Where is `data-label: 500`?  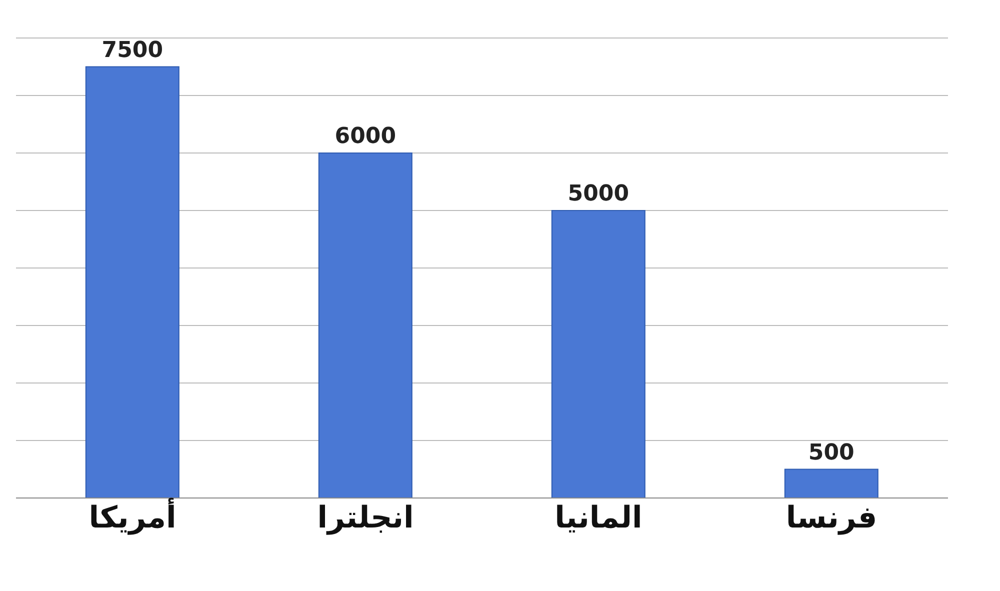
data-label: 500 is located at coordinates (831, 453).